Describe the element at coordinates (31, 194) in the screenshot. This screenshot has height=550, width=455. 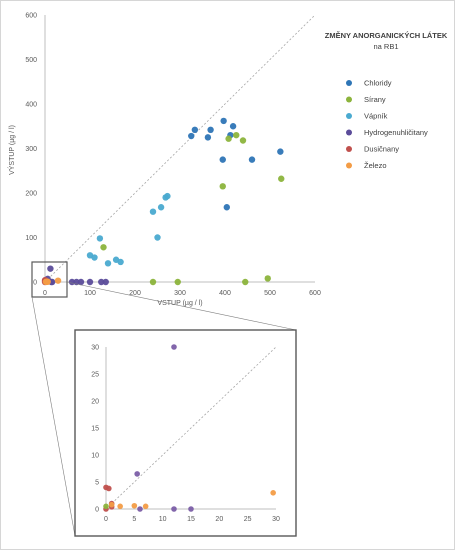
I see `y-tick-label: 200` at that location.